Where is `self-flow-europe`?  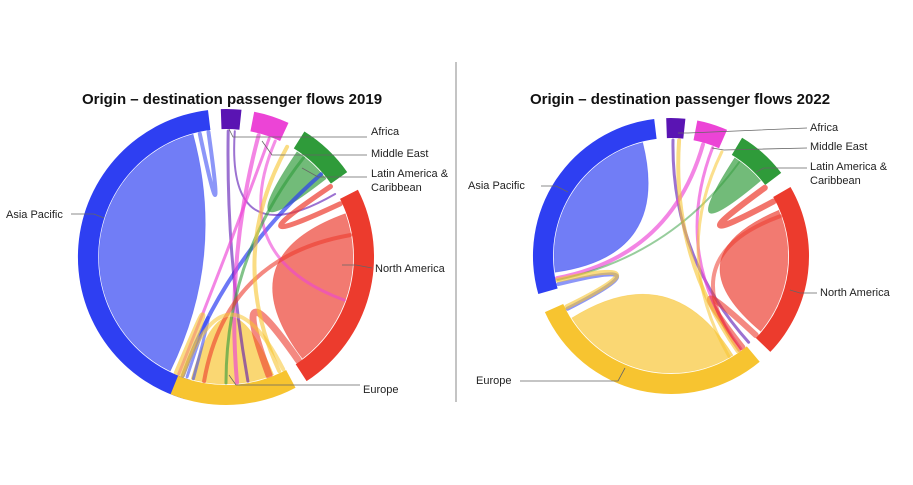 self-flow-europe is located at coordinates (652, 333).